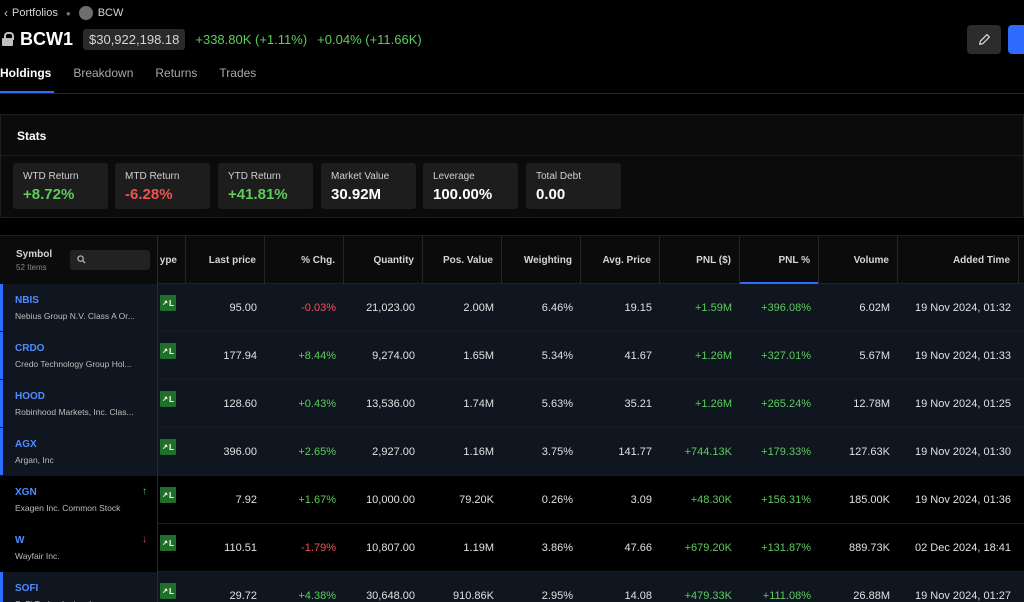 Image resolution: width=1024 pixels, height=602 pixels. I want to click on ticker-link: XGN, so click(26, 492).